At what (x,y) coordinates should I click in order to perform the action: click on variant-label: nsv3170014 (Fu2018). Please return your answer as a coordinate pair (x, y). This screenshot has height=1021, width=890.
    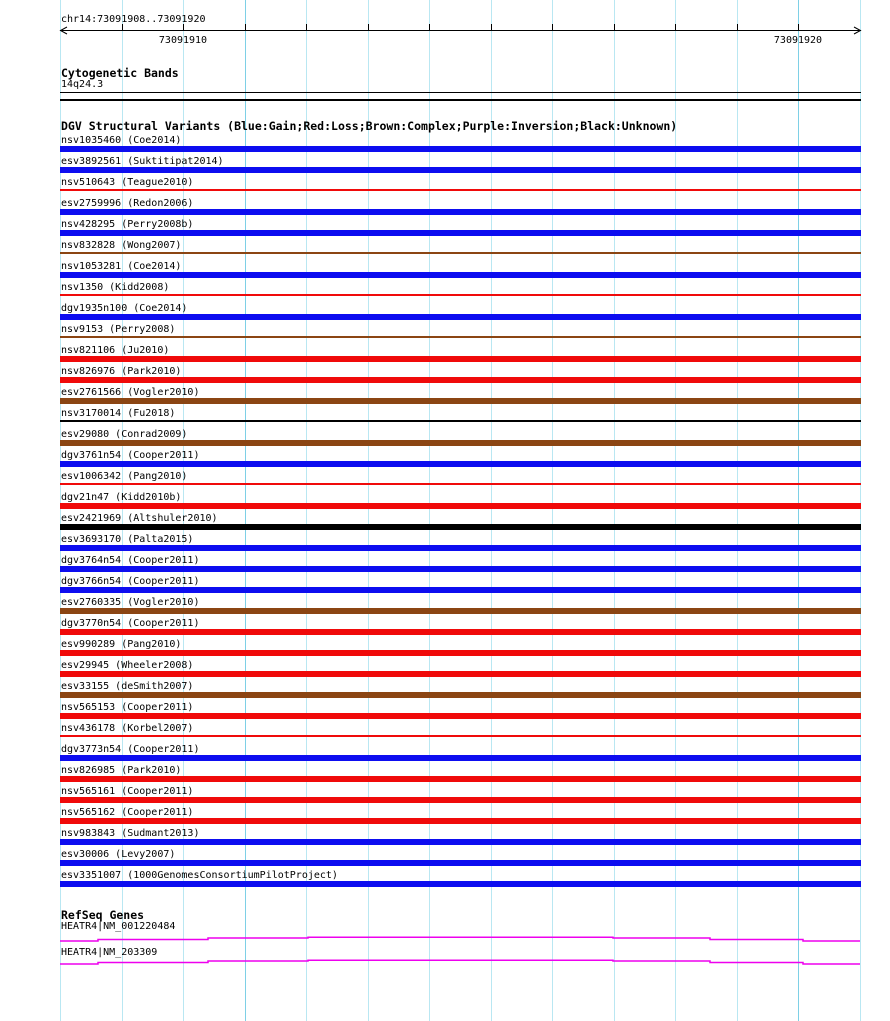
    Looking at the image, I should click on (118, 413).